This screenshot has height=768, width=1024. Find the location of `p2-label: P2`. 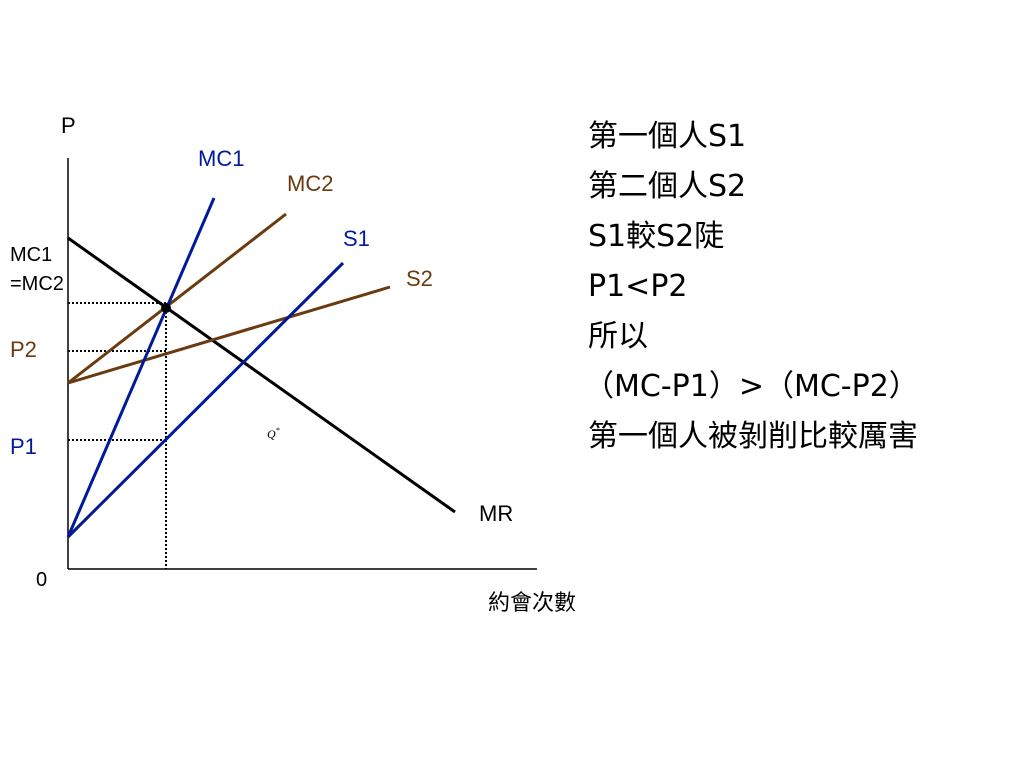

p2-label: P2 is located at coordinates (23, 349).